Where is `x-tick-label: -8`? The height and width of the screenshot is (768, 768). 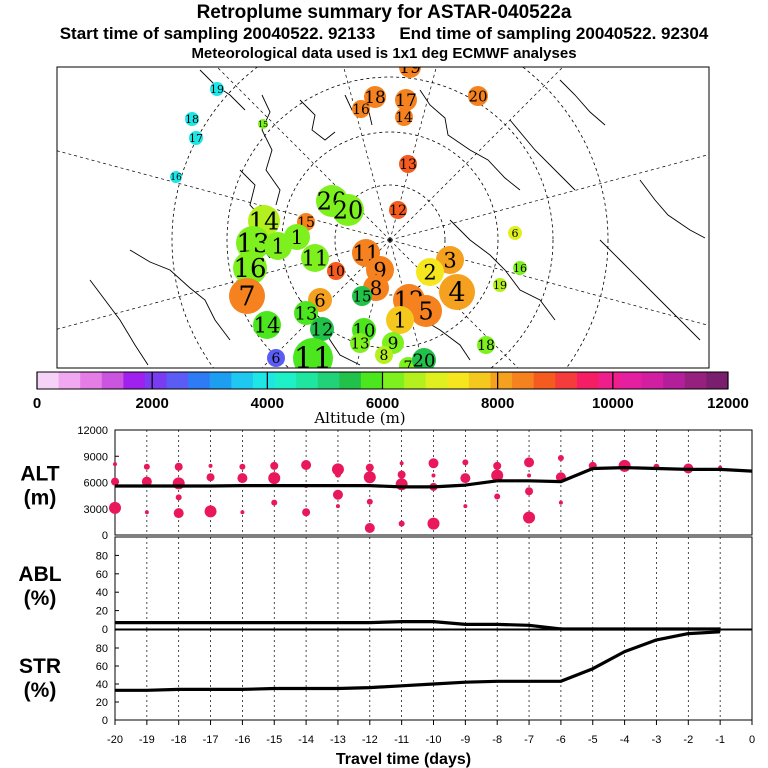 x-tick-label: -8 is located at coordinates (497, 740).